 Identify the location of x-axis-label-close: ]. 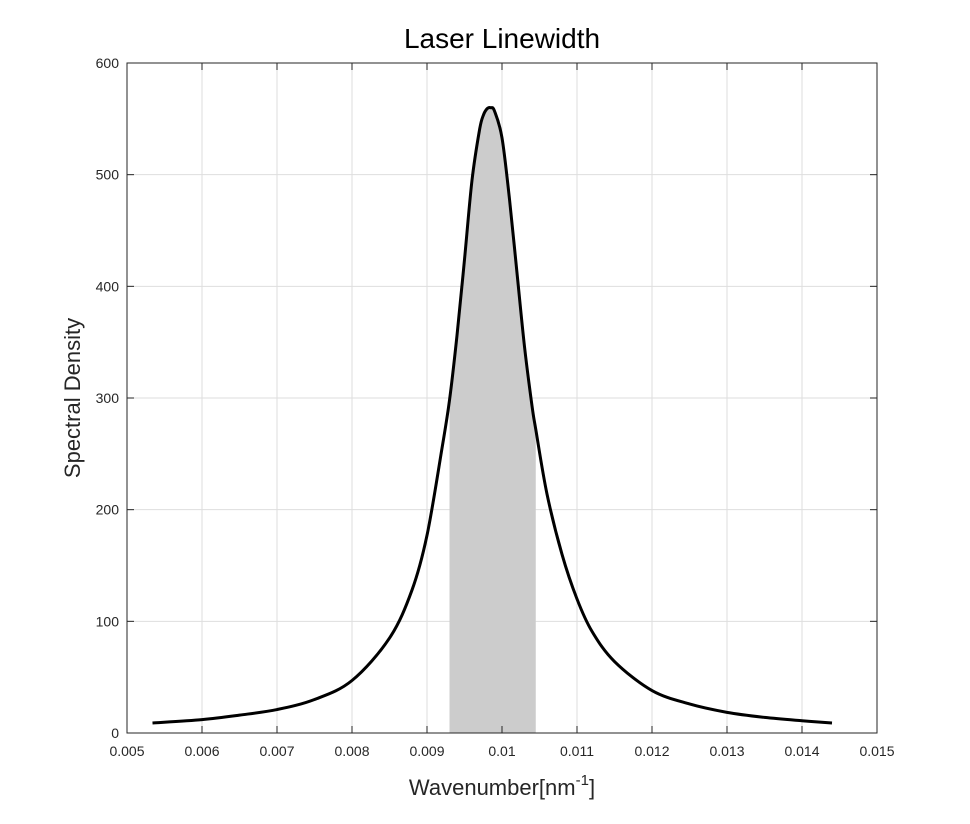
(592, 787).